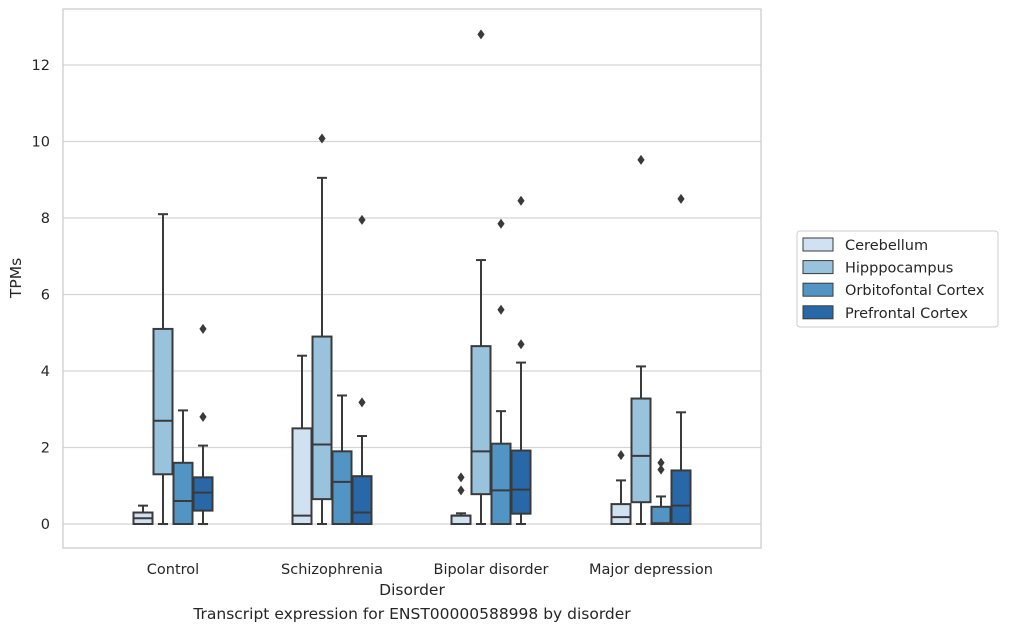 The image size is (1009, 634). What do you see at coordinates (45, 219) in the screenshot?
I see `y-tick-label: 8` at bounding box center [45, 219].